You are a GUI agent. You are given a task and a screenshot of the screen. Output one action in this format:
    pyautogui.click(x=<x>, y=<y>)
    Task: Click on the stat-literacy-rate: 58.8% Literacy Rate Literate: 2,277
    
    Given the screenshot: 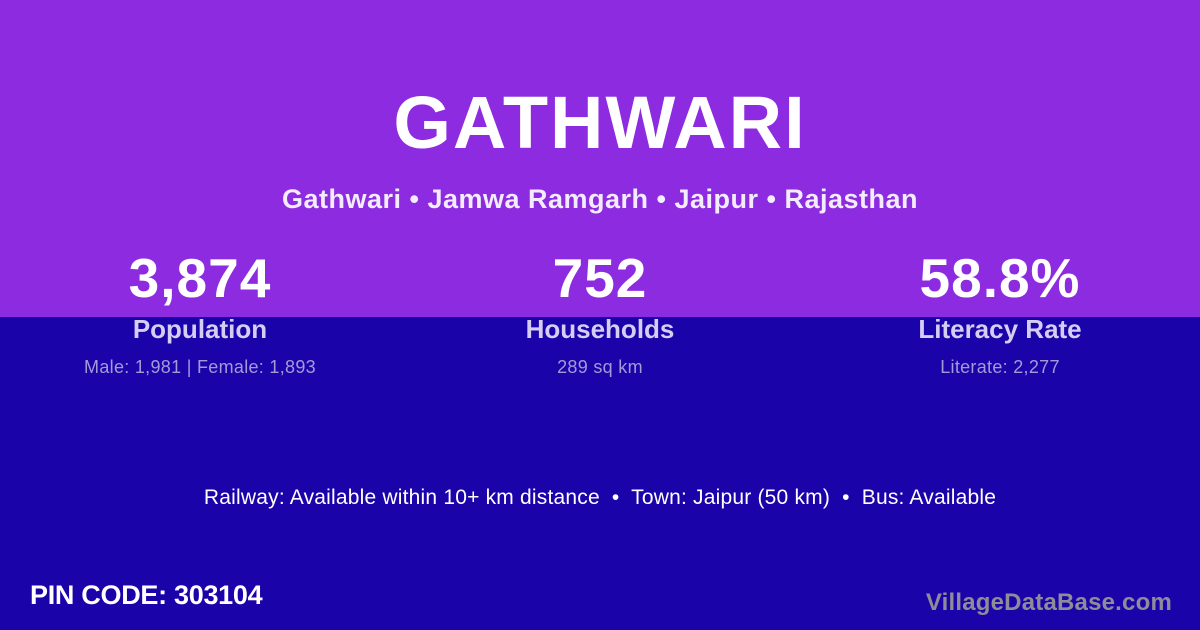 What is the action you would take?
    pyautogui.click(x=1000, y=313)
    